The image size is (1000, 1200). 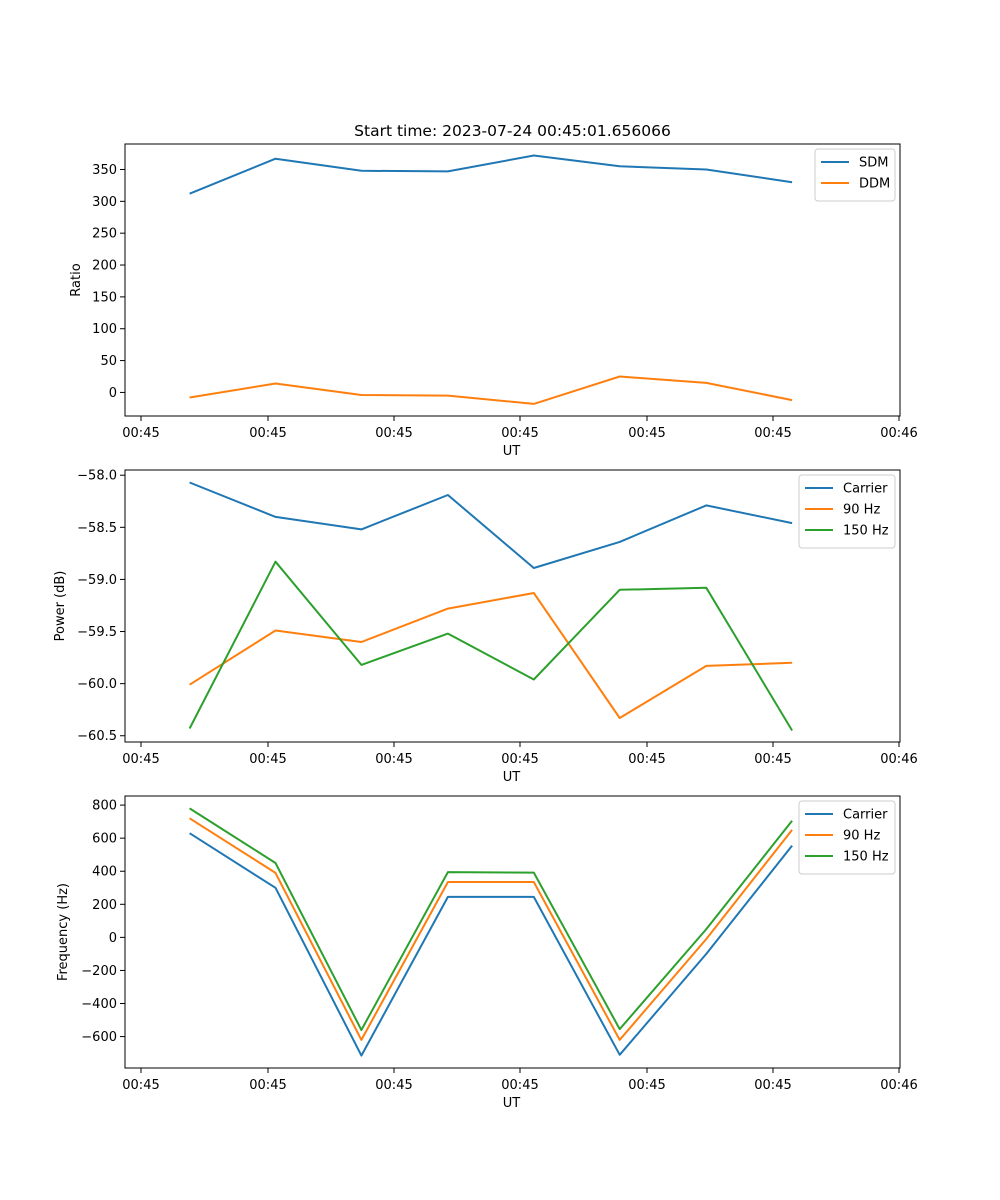 I want to click on y-tick-label: −59.5, so click(x=97, y=632).